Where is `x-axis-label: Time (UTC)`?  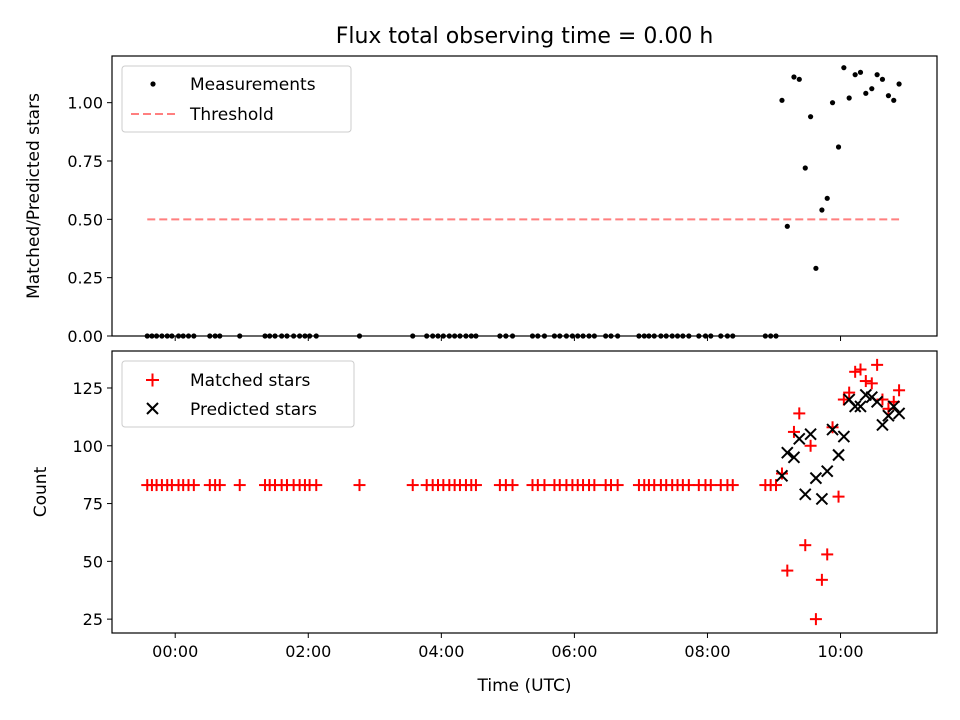 x-axis-label: Time (UTC) is located at coordinates (524, 686).